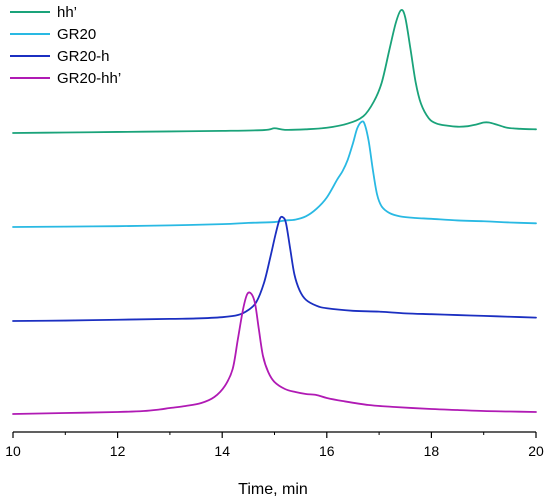 This screenshot has height=502, width=550. Describe the element at coordinates (432, 451) in the screenshot. I see `x-tick-label: 18` at that location.